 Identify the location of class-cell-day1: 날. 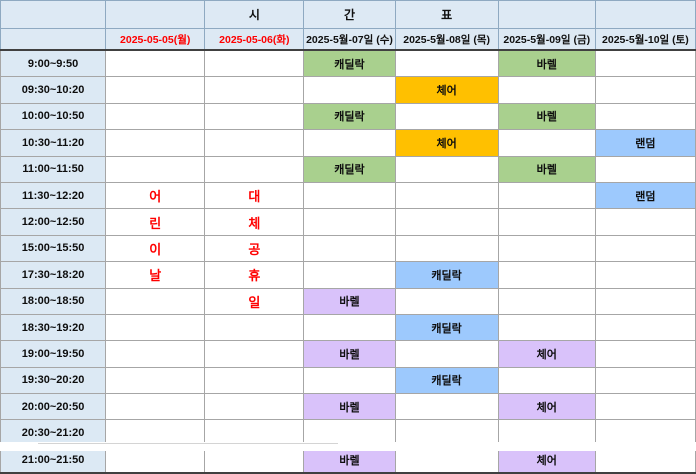
(155, 275).